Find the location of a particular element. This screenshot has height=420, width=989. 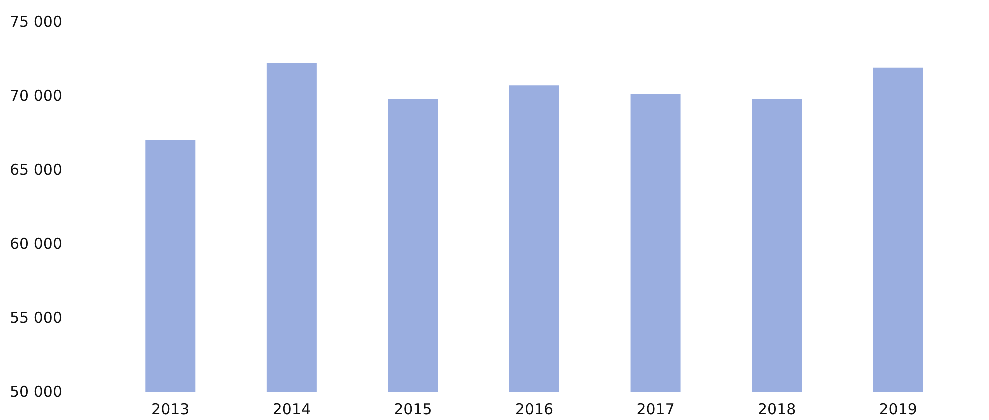

y-tick-label: 70 000 is located at coordinates (36, 96).